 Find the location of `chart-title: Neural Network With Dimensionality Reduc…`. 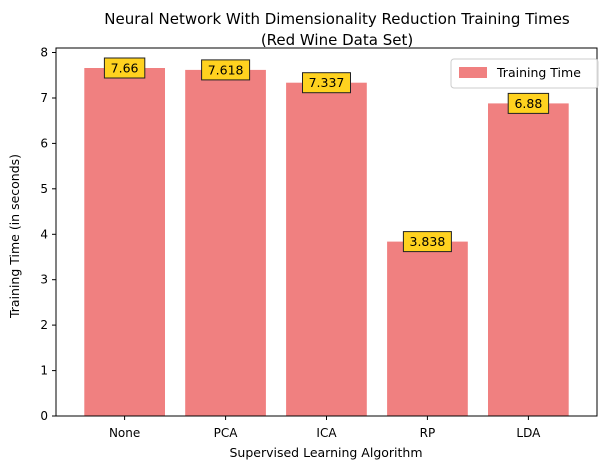

chart-title: Neural Network With Dimensionality Reduc… is located at coordinates (337, 19).